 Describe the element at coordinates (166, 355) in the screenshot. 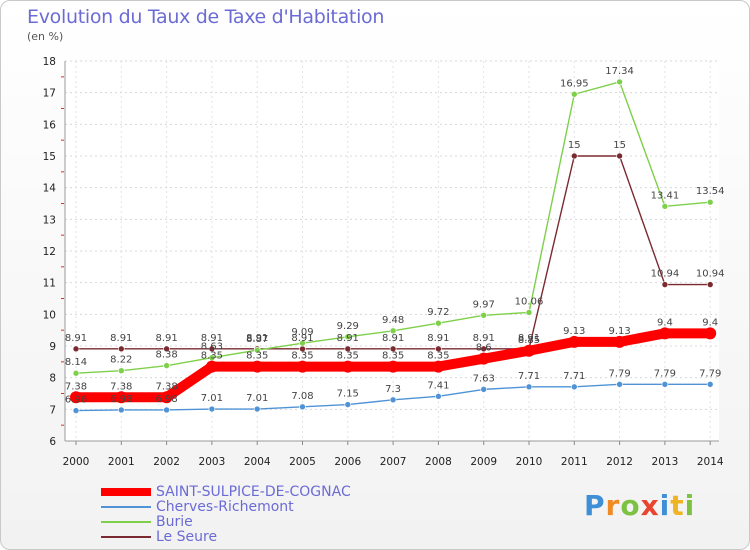

I see `data-label: 8.38` at that location.